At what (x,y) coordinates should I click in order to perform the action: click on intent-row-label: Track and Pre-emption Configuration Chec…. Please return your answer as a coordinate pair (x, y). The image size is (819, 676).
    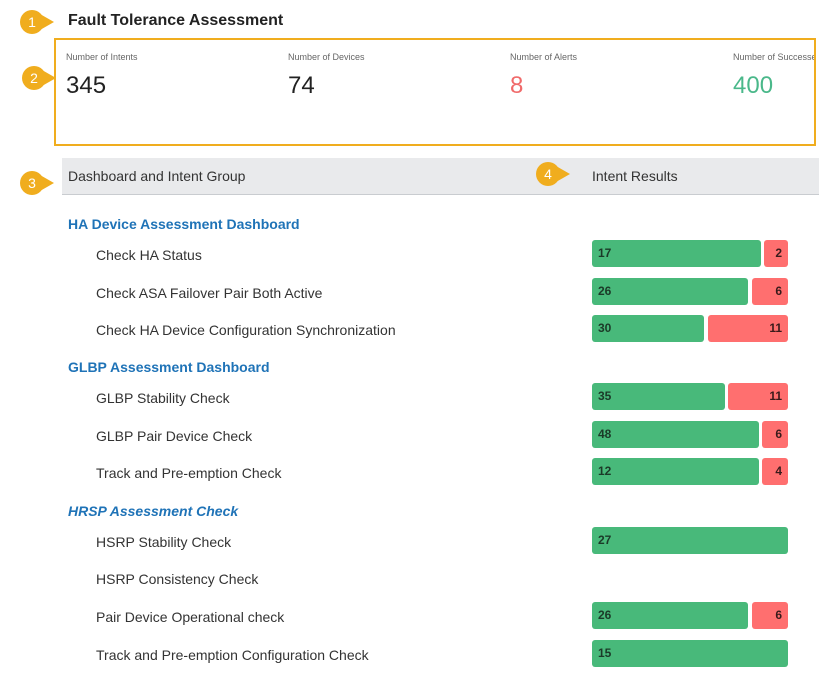
    Looking at the image, I should click on (232, 655).